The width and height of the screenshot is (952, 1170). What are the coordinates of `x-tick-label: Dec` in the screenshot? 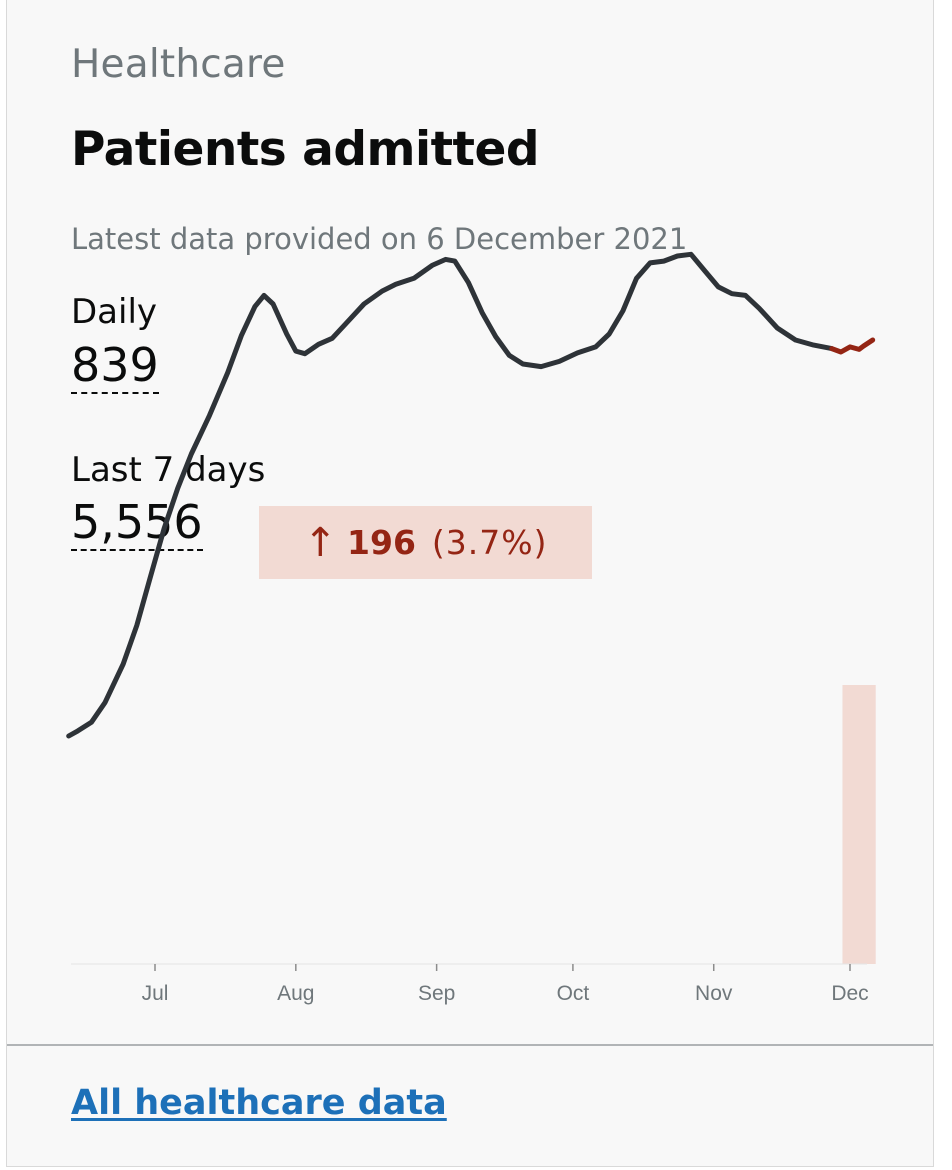 It's located at (849, 993).